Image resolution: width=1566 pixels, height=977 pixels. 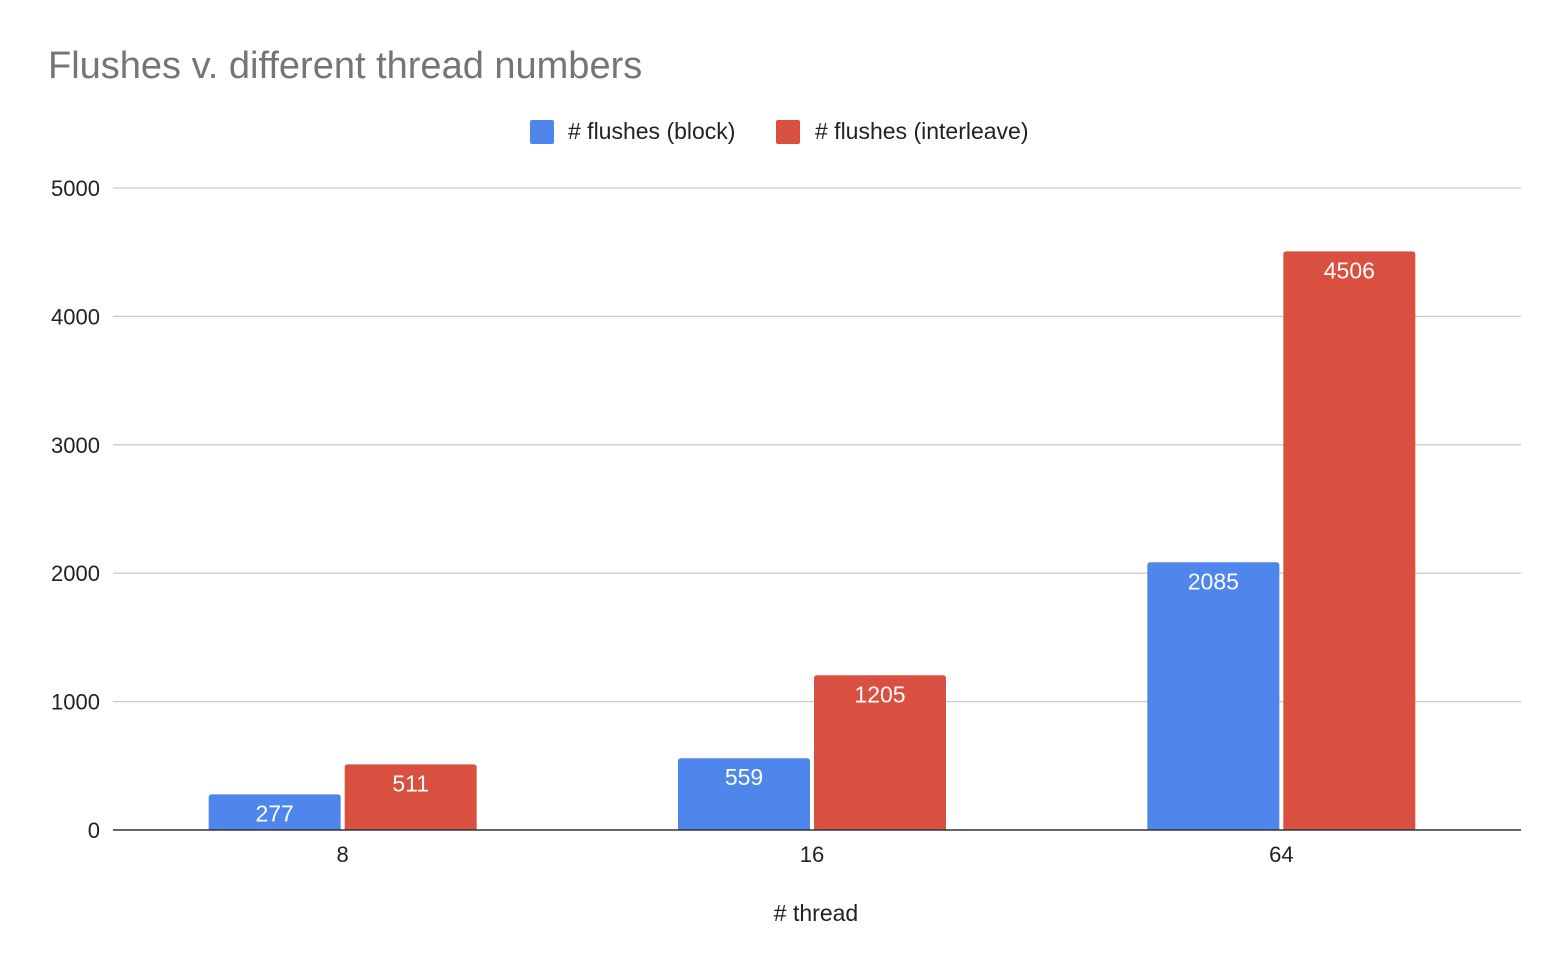 I want to click on legend: # flushes (block) # flushes (interleave), so click(x=779, y=131).